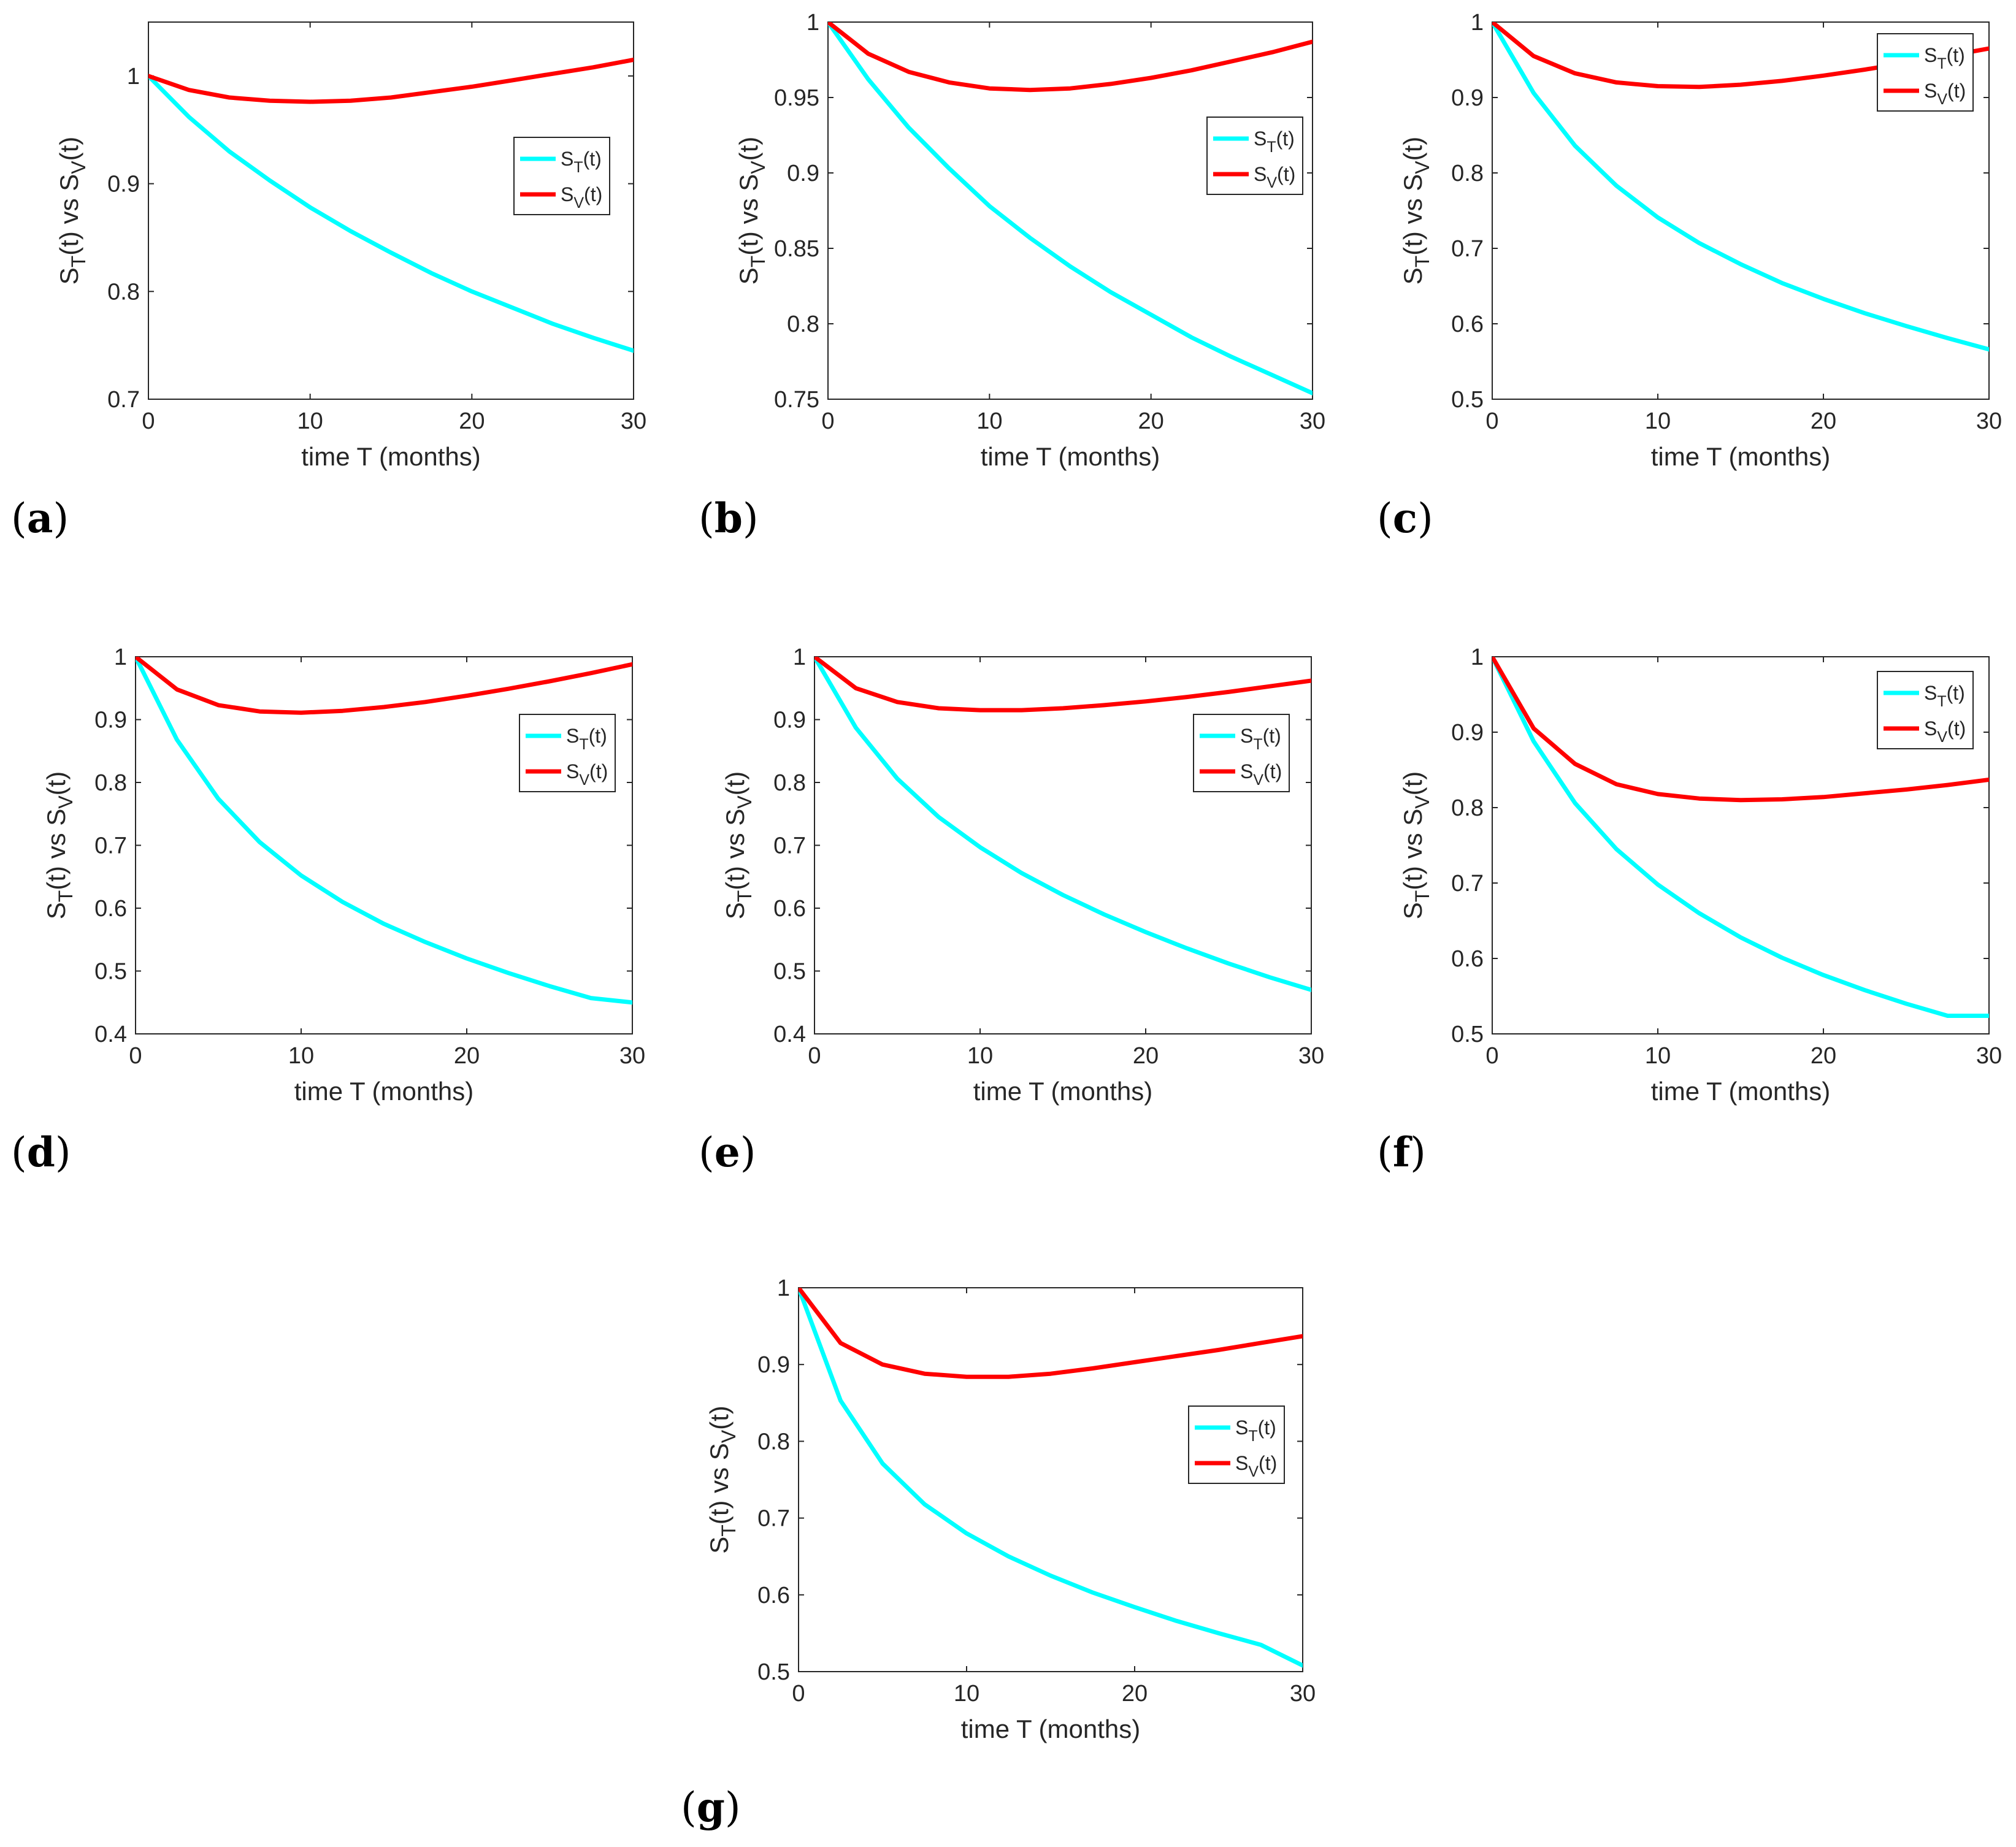 This screenshot has width=2016, height=1847. I want to click on panel-label: (b)(b), so click(729, 518).